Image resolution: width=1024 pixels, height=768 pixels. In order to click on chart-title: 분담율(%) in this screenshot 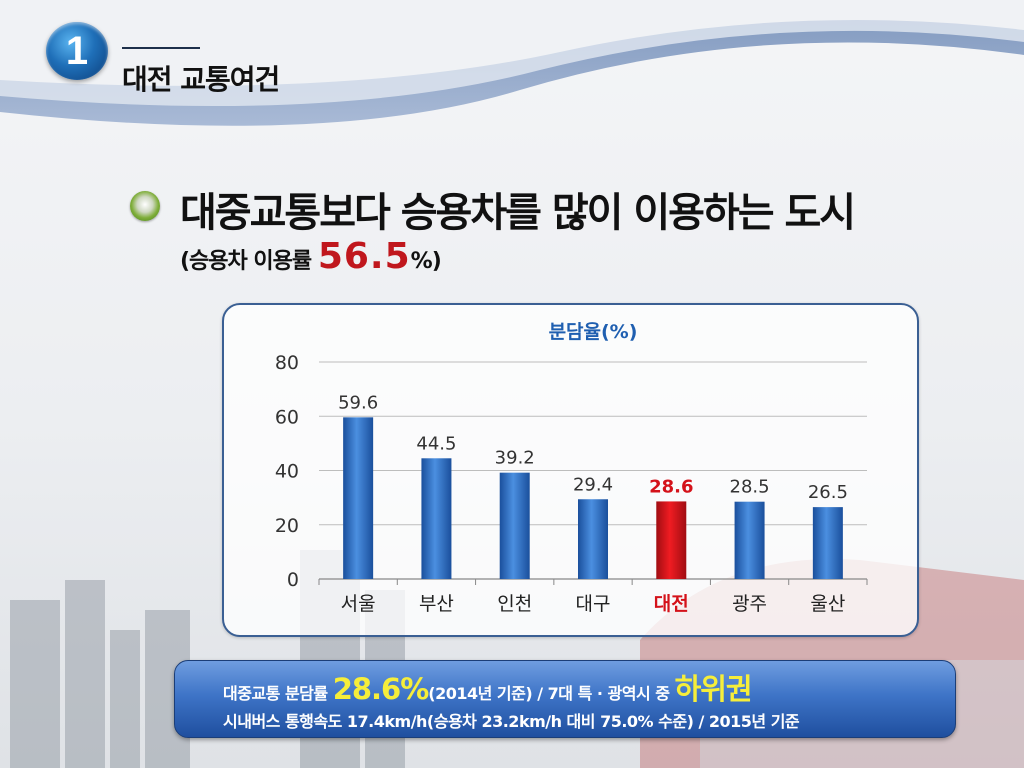, I will do `click(593, 332)`.